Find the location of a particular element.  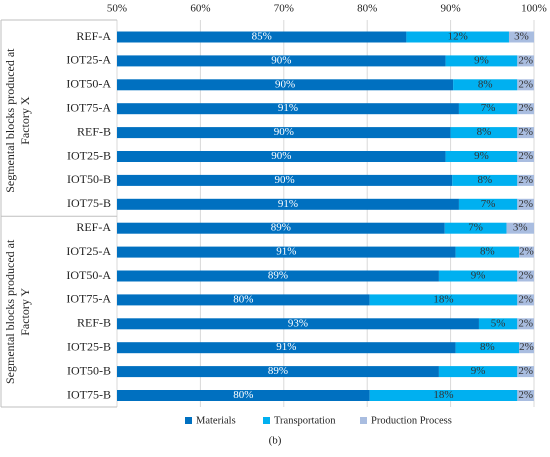

caption: (b) is located at coordinates (275, 441).